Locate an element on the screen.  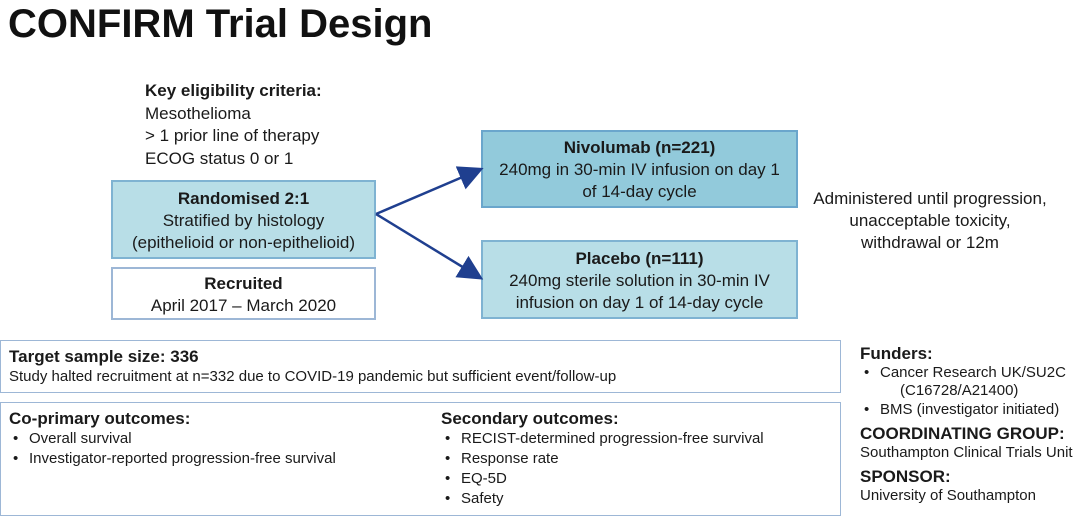
administration-line: unacceptable toxicity, is located at coordinates (930, 220).